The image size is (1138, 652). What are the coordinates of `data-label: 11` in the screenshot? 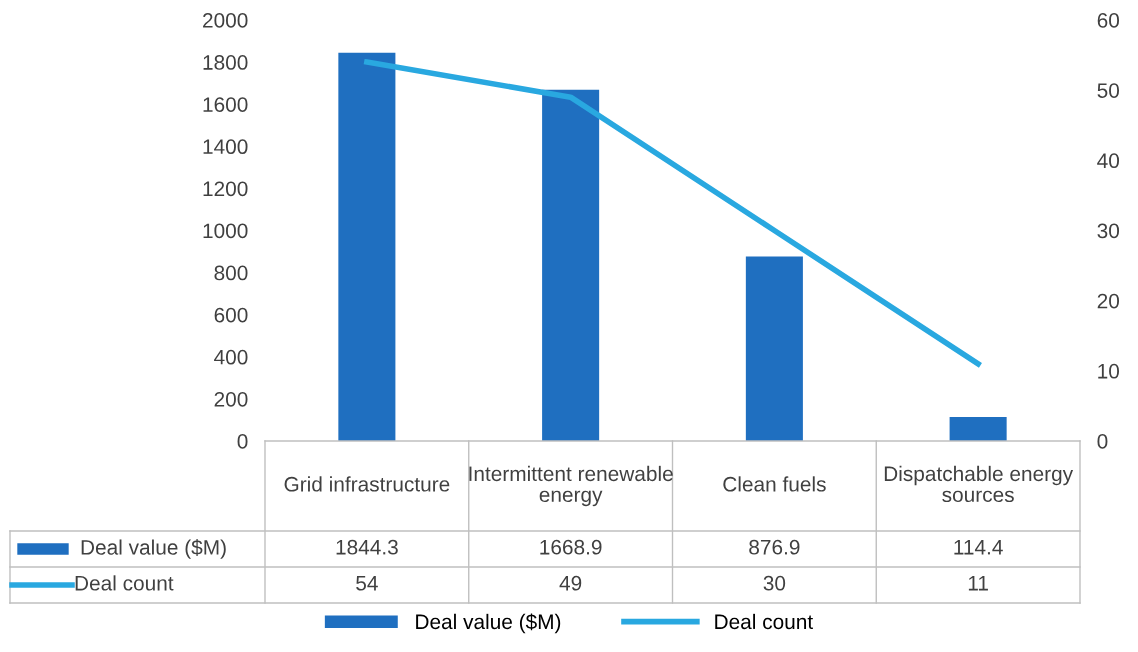 It's located at (978, 583).